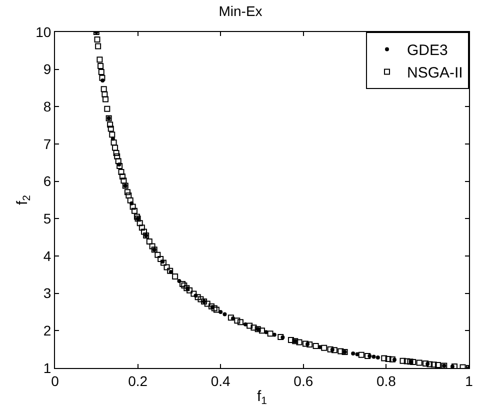 Image resolution: width=481 pixels, height=418 pixels. Describe the element at coordinates (427, 51) in the screenshot. I see `legend-label: GDE3` at that location.